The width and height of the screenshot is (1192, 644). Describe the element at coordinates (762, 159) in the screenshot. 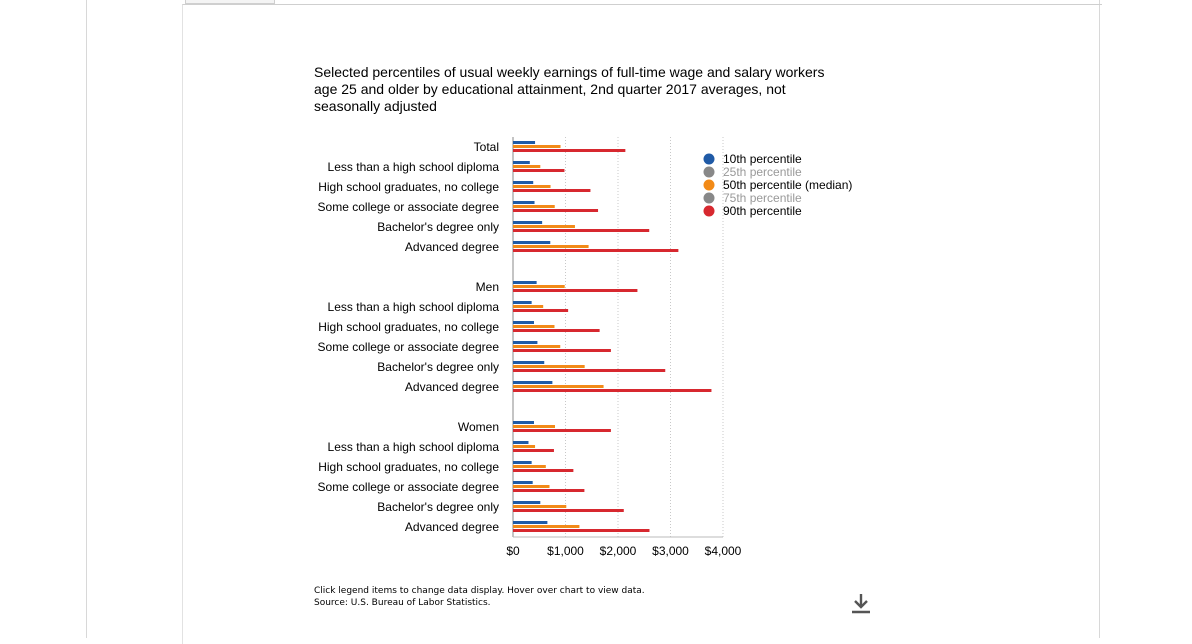

I see `legend-item: 10th percentile` at that location.